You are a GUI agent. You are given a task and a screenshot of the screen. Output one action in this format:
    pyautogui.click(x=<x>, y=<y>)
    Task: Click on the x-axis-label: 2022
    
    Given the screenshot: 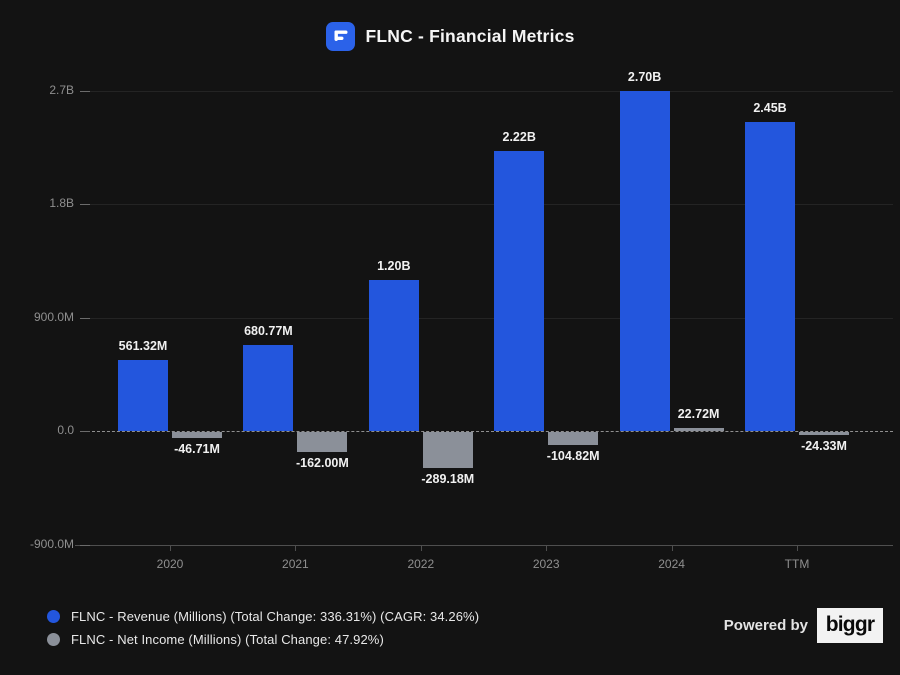 What is the action you would take?
    pyautogui.click(x=421, y=564)
    